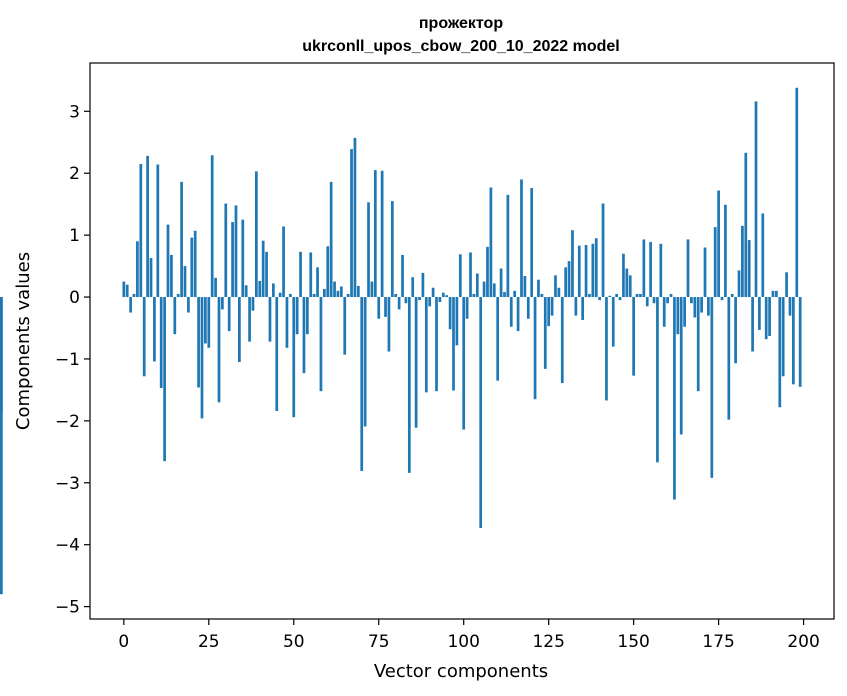 This screenshot has height=696, width=847. I want to click on x-tick-label: 150, so click(633, 642).